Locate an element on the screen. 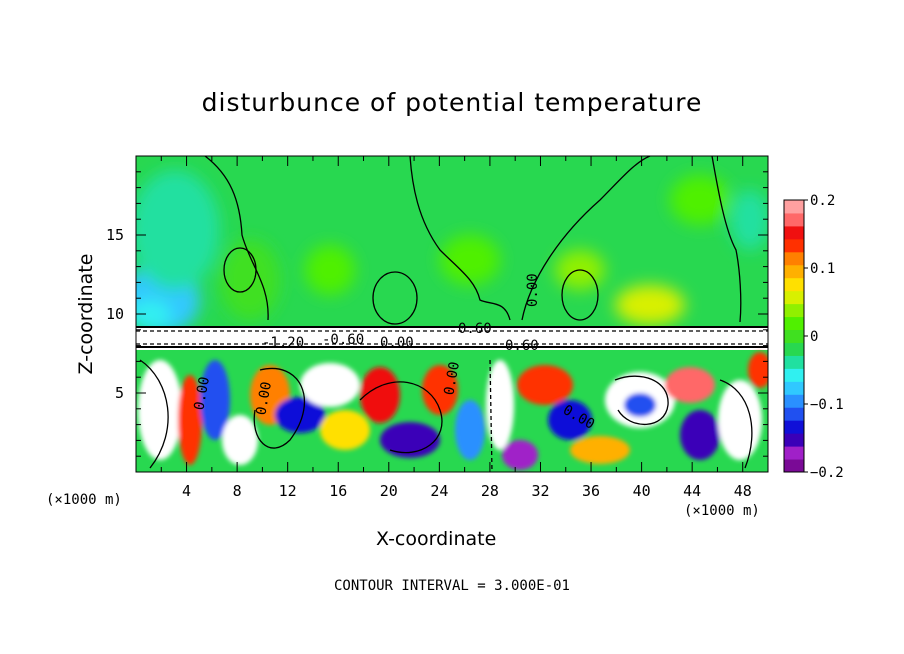 This screenshot has height=654, width=904. y-tick-label: 5 is located at coordinates (119, 393).